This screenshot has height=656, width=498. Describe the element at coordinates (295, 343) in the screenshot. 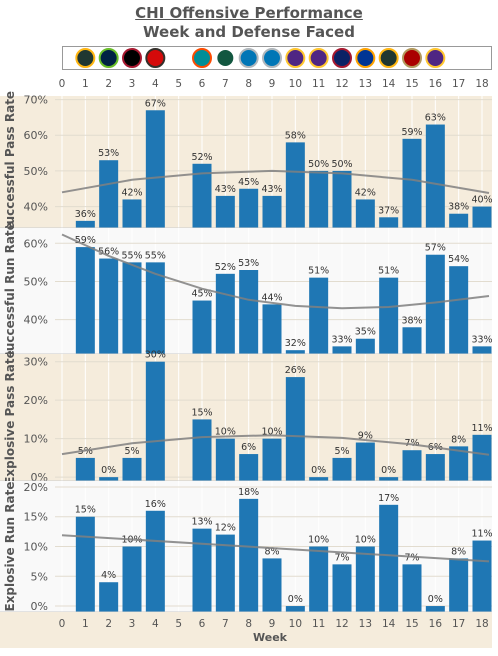

I see `data-label: 32%` at that location.